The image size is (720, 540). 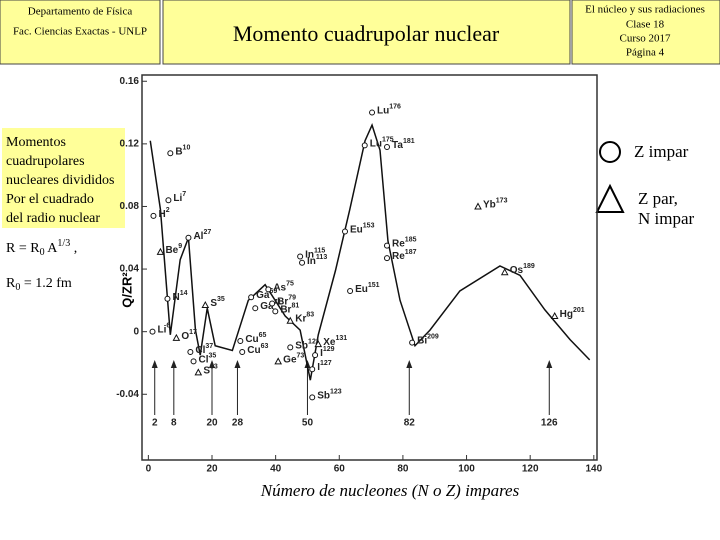 I want to click on mass-number: 115, so click(x=319, y=250).